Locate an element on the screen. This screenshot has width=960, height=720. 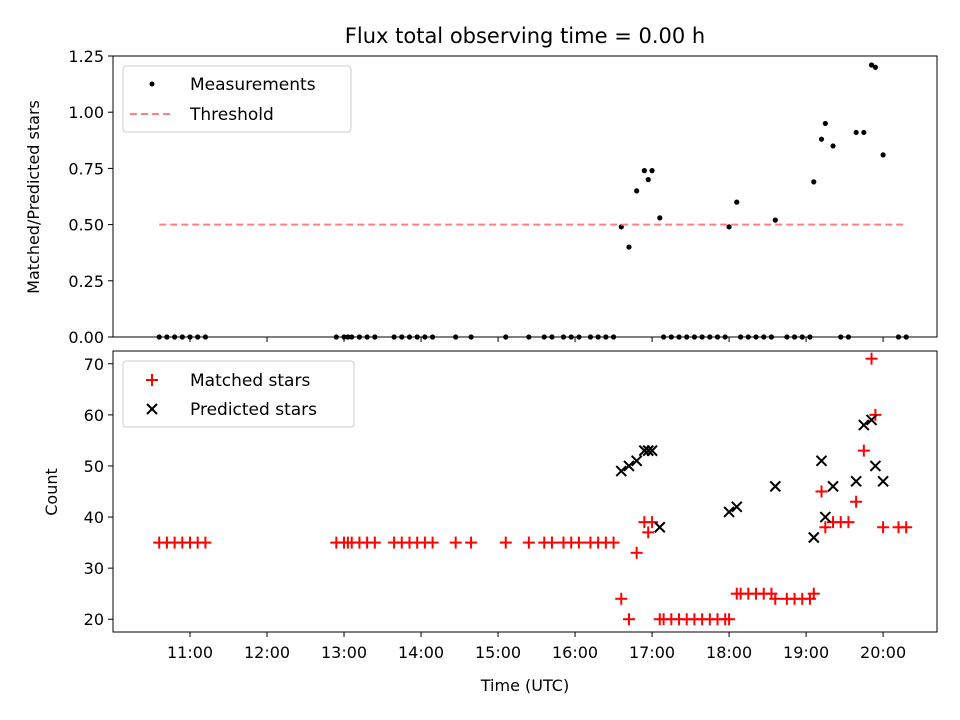
bottom-y-axis: 20 30 40 50 60 70 is located at coordinates (98, 492).